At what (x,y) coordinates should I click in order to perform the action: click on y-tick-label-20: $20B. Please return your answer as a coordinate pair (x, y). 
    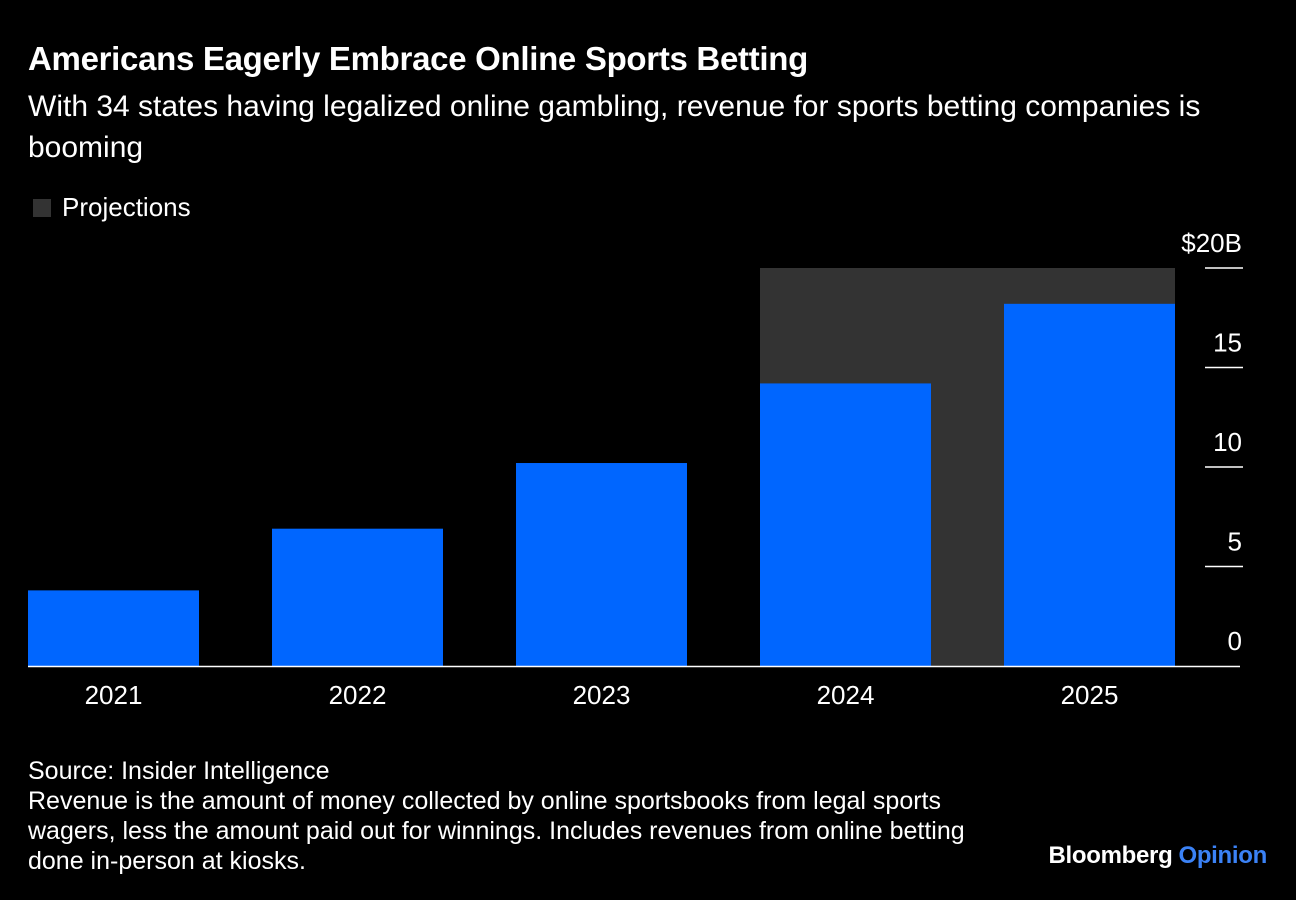
    Looking at the image, I should click on (1211, 243).